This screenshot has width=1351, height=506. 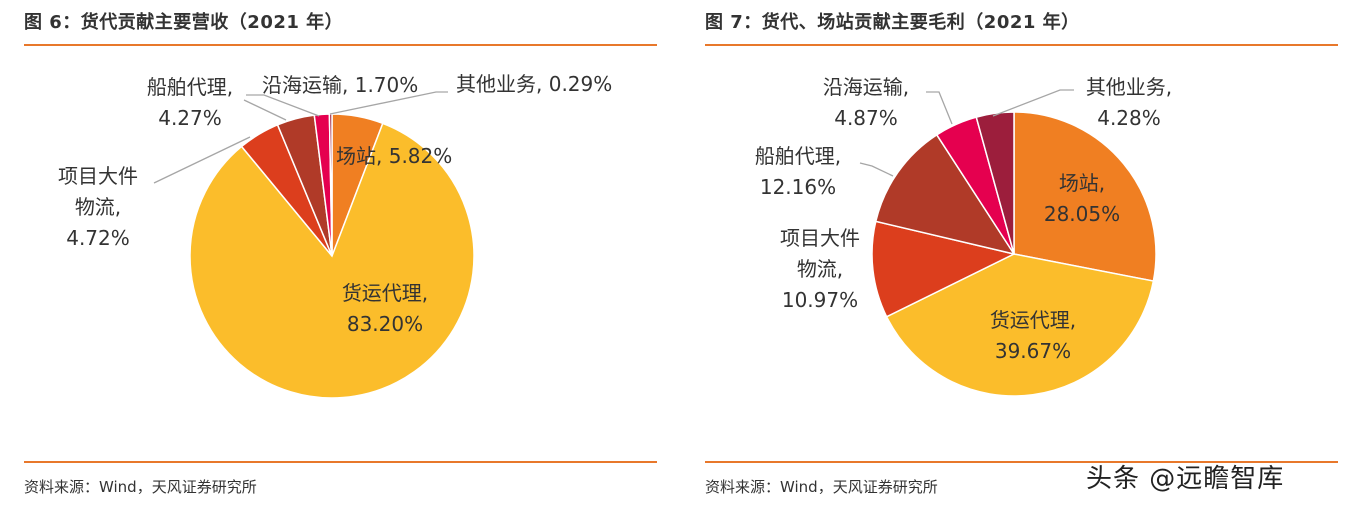 What do you see at coordinates (798, 171) in the screenshot?
I see `data-label-shipping-agency: 船舶代理, 12.16%` at bounding box center [798, 171].